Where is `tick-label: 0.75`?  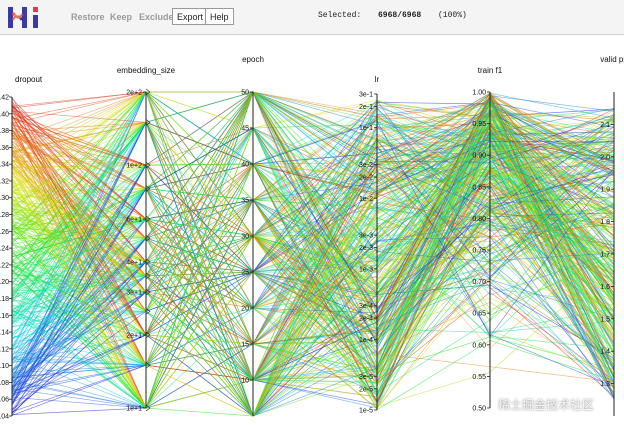 tick-label: 0.75 is located at coordinates (479, 251).